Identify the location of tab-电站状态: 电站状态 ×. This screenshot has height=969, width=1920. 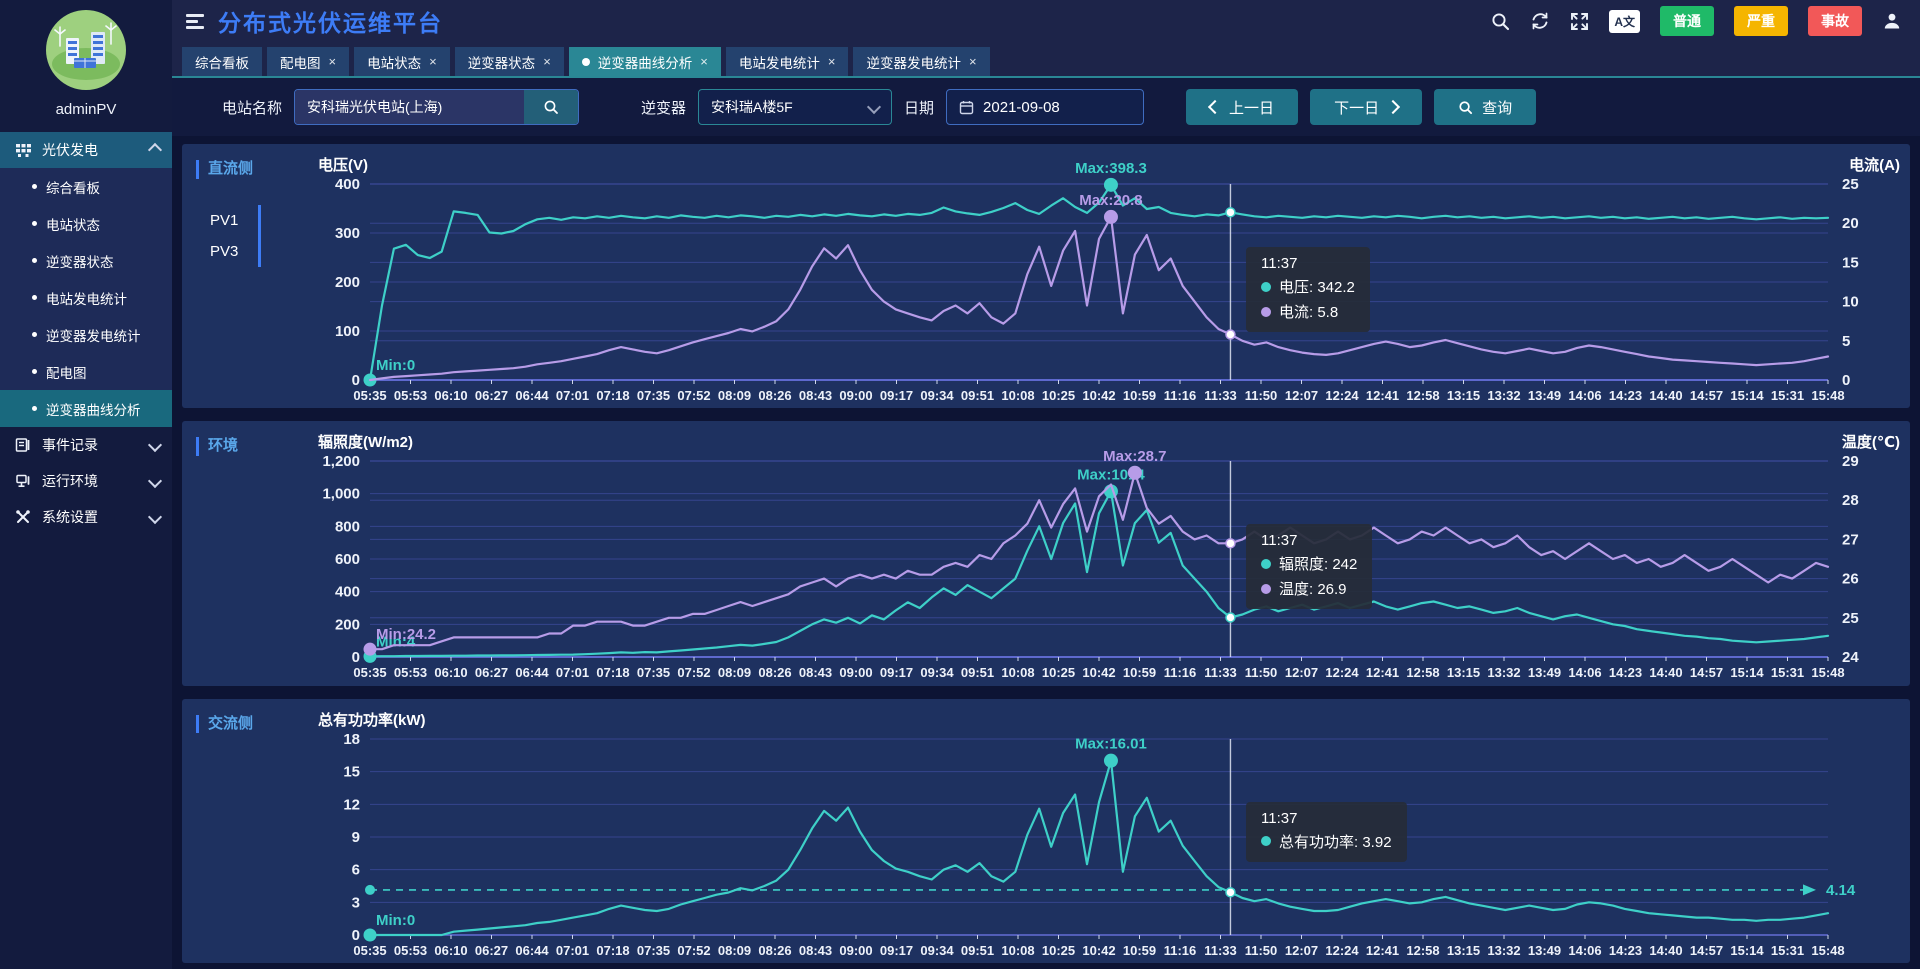
(402, 61).